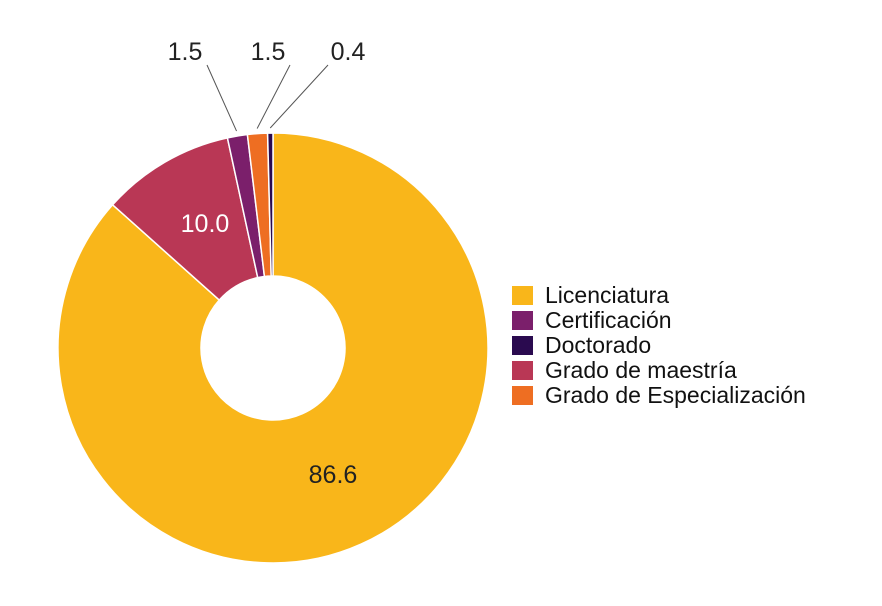  What do you see at coordinates (598, 345) in the screenshot?
I see `legend-label-doctorado: Doctorado` at bounding box center [598, 345].